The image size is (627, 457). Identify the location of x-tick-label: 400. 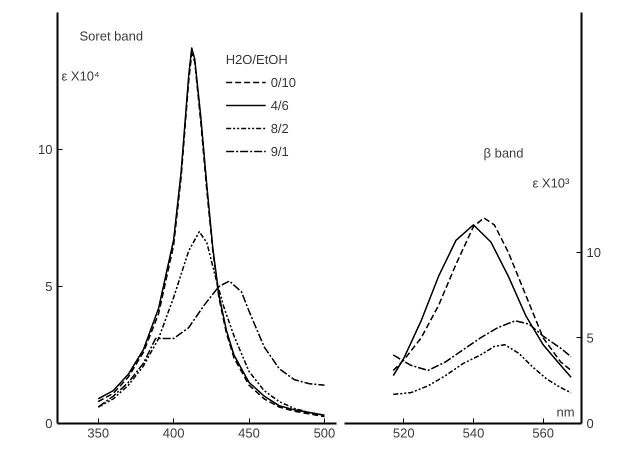
(173, 433).